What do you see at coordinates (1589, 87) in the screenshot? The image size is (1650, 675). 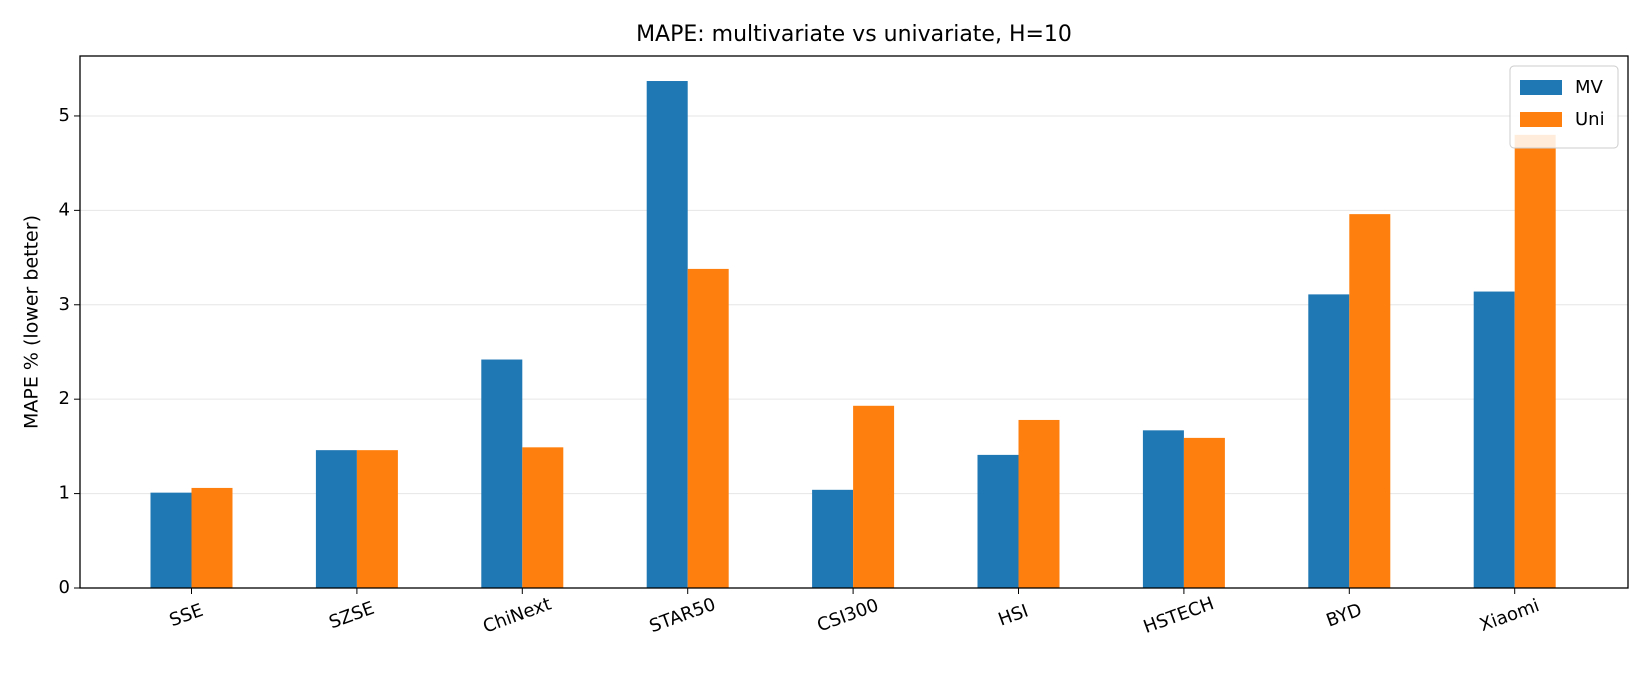 I see `legend-label: MV` at bounding box center [1589, 87].